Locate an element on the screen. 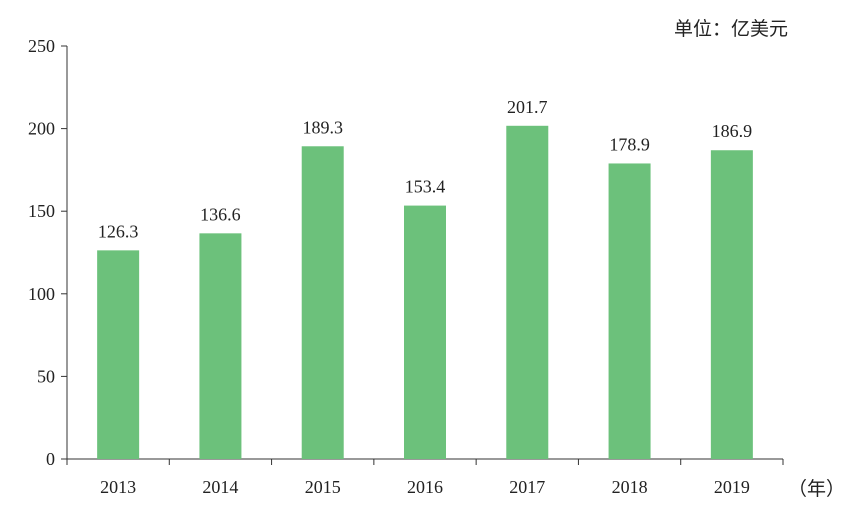  bar-2018 is located at coordinates (629, 311).